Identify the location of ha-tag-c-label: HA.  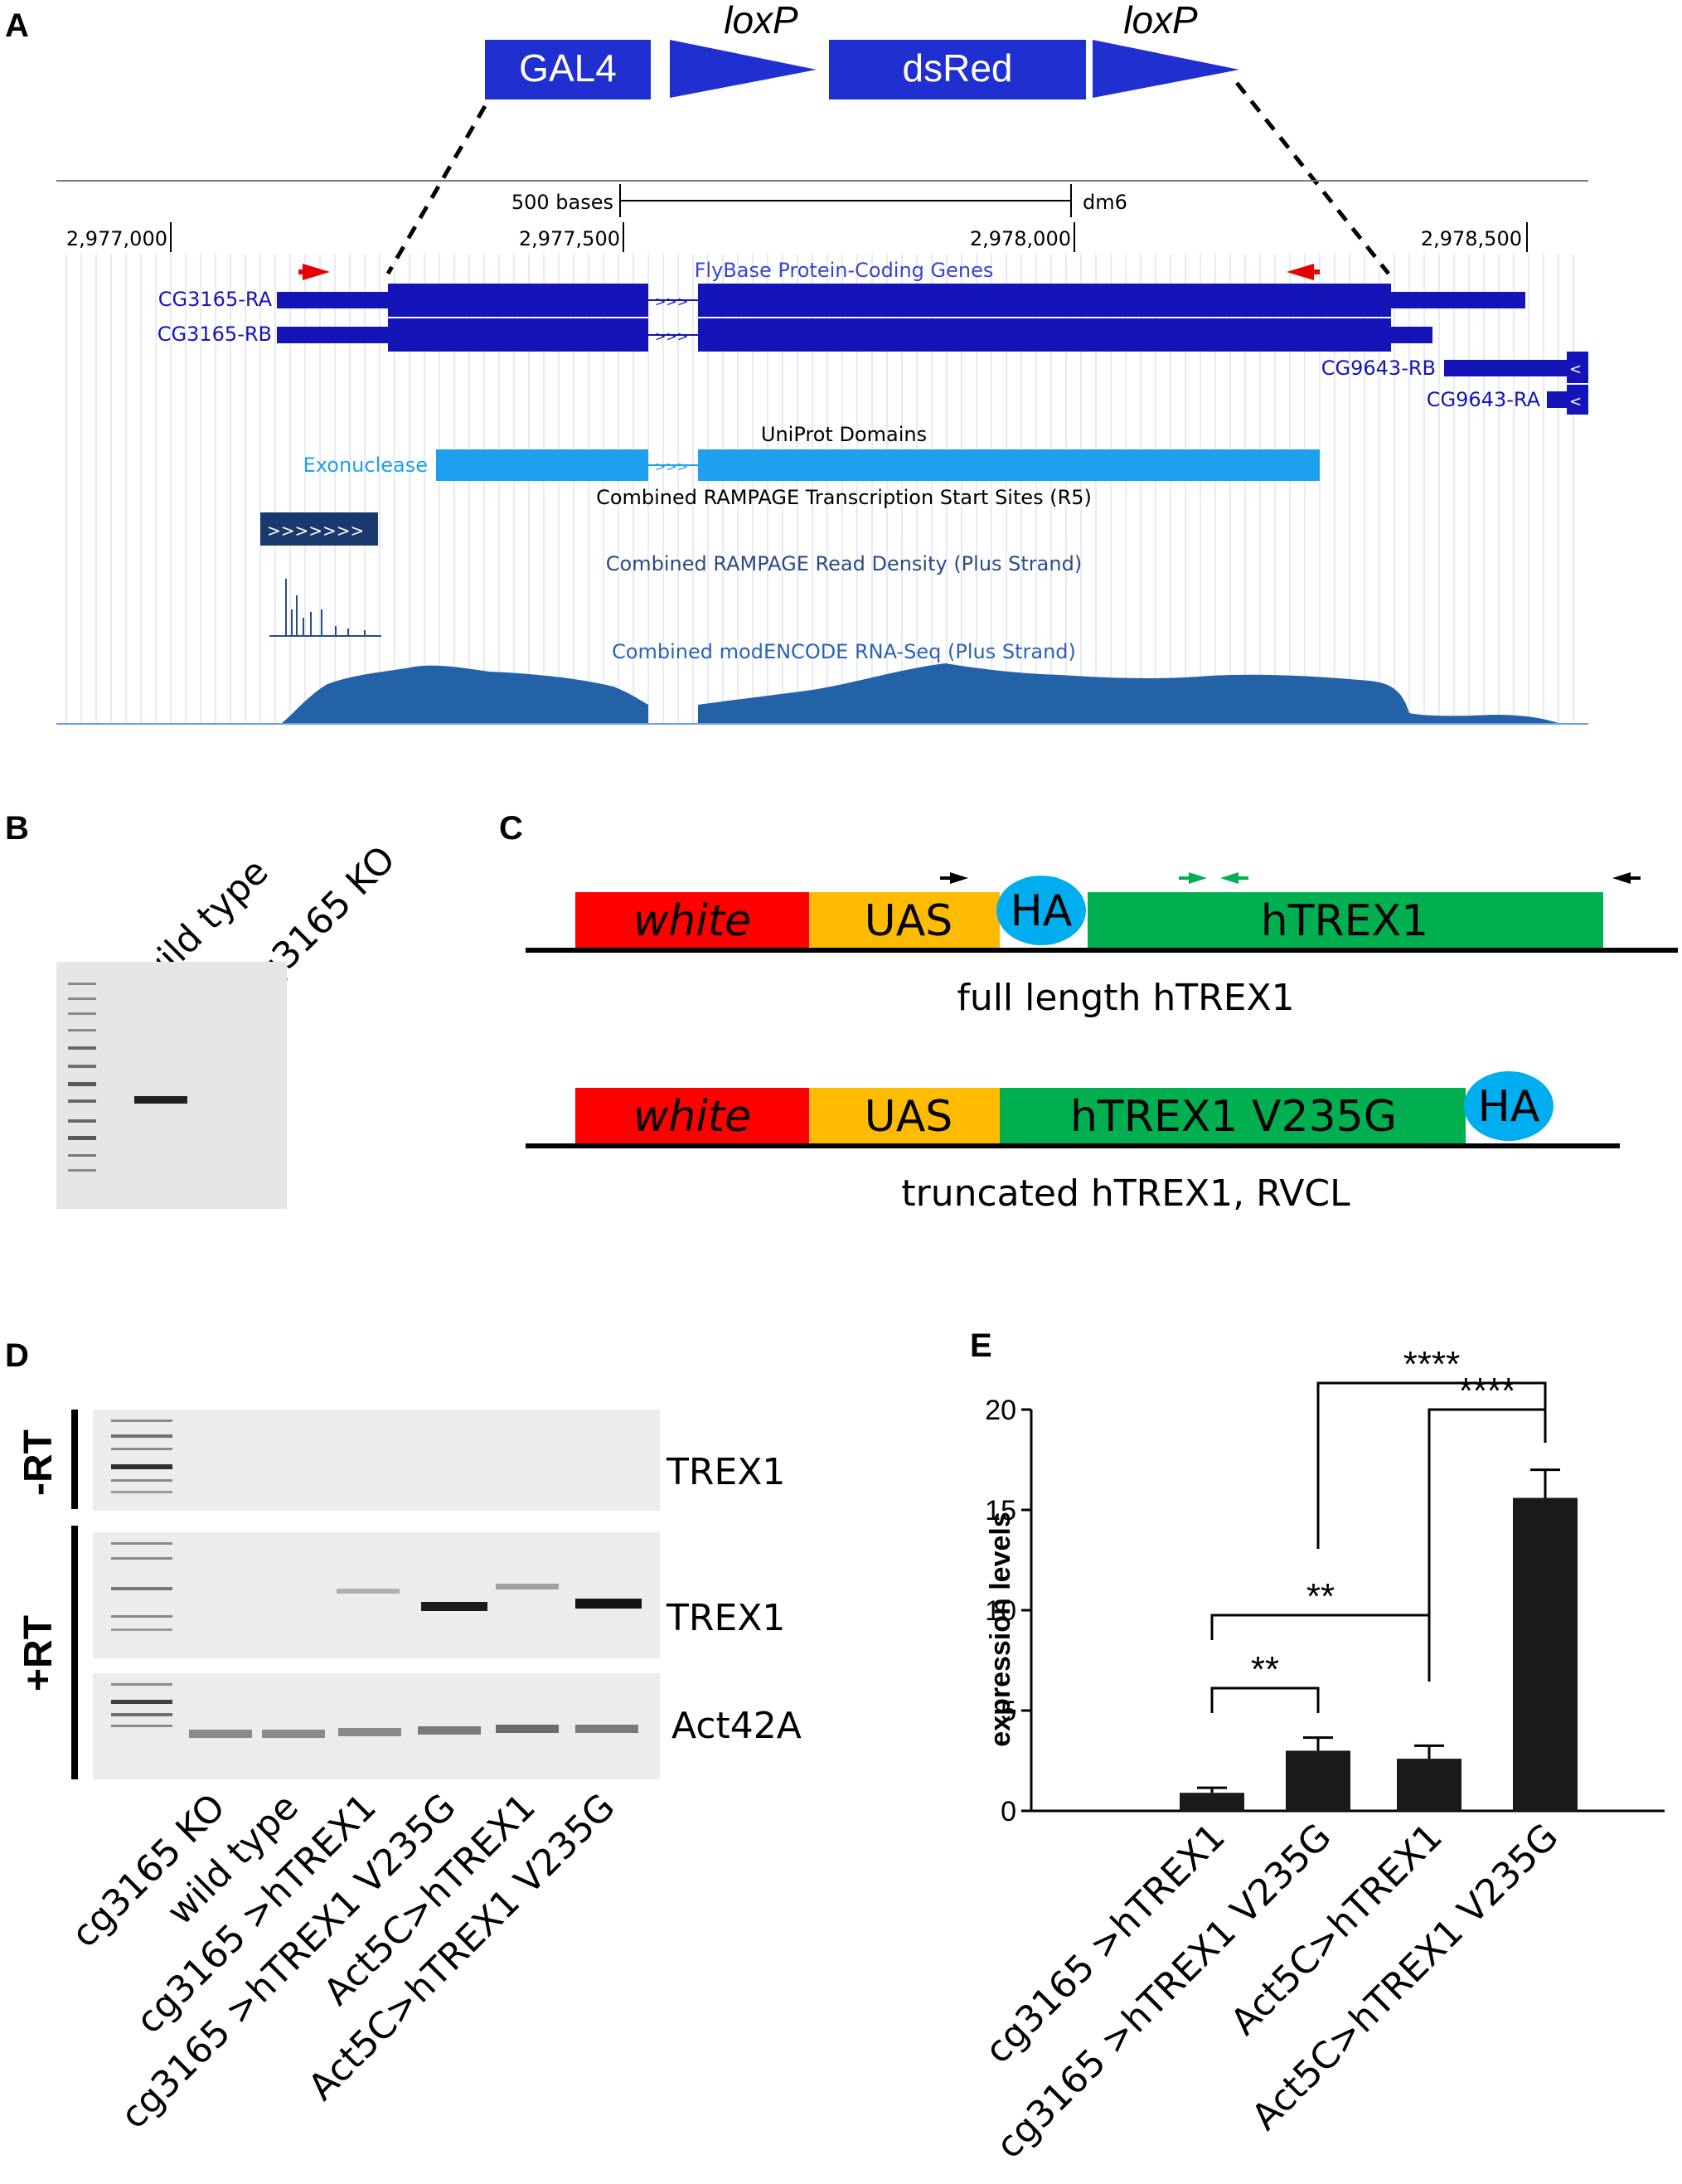
(1509, 1107).